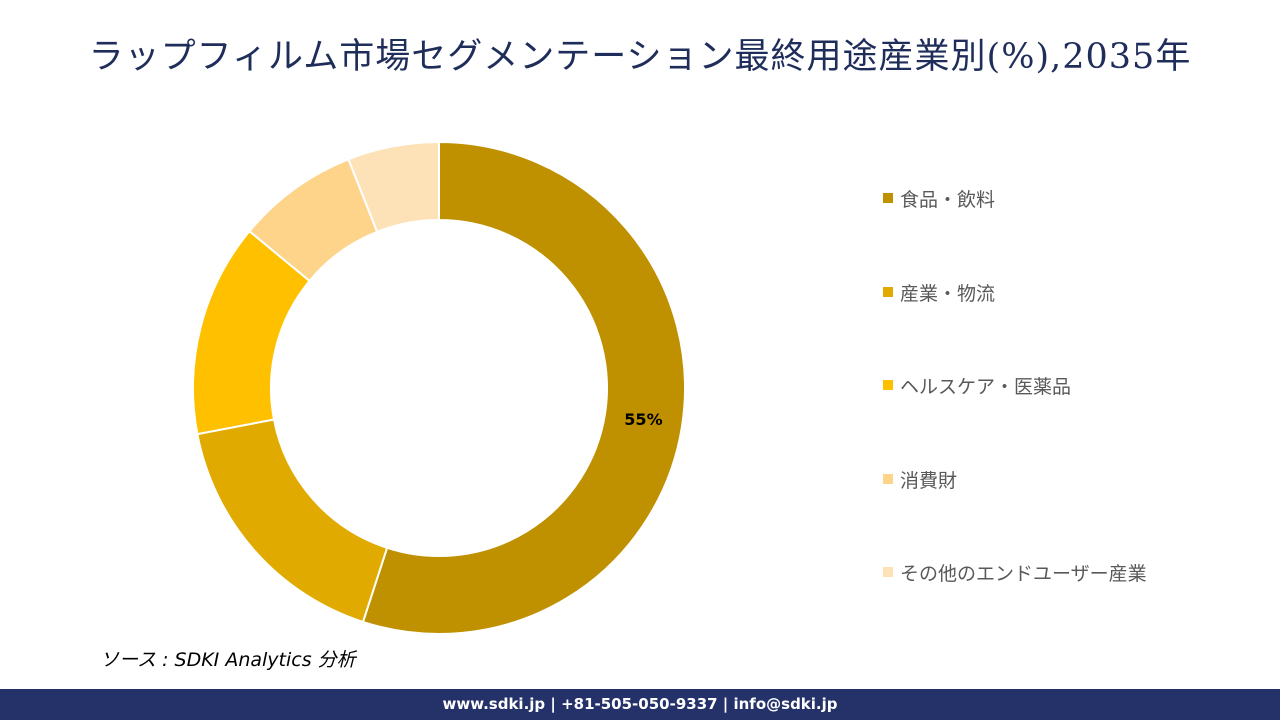 The image size is (1280, 720). I want to click on legend: 食品・飲料産業・物流ヘルスケア・医薬品 消費財その他のエンドユーザー産業, so click(1015, 419).